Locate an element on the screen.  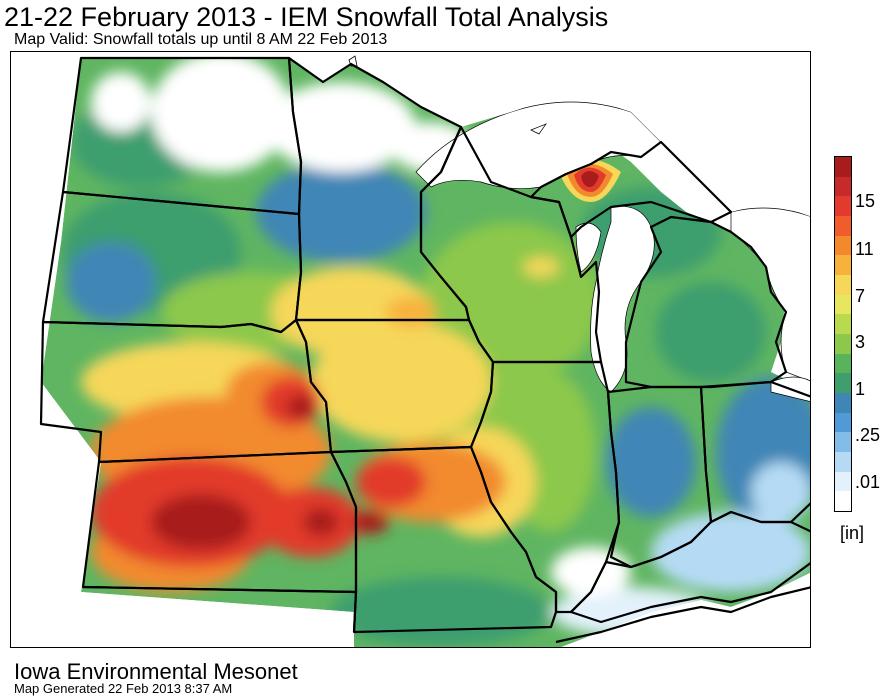
organization-name: Iowa Environmental Mesonet is located at coordinates (156, 671).